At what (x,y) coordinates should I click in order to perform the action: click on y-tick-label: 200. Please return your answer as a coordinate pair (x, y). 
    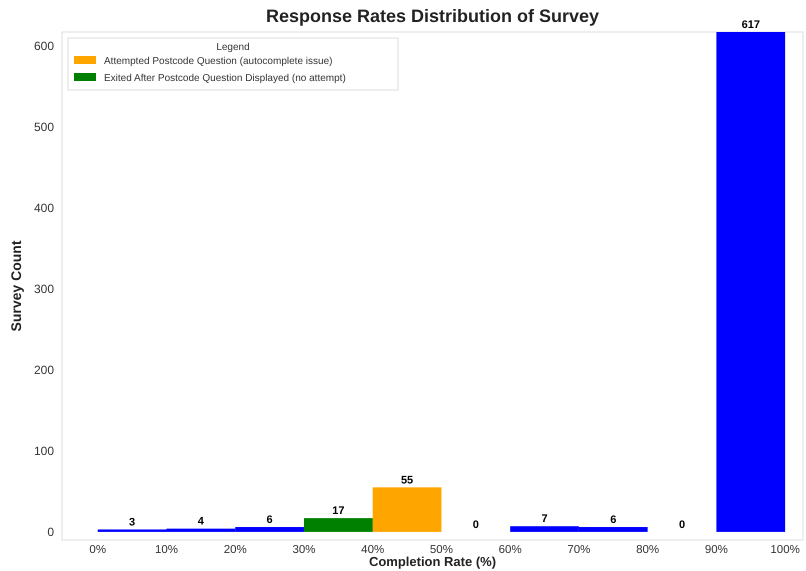
    Looking at the image, I should click on (44, 369).